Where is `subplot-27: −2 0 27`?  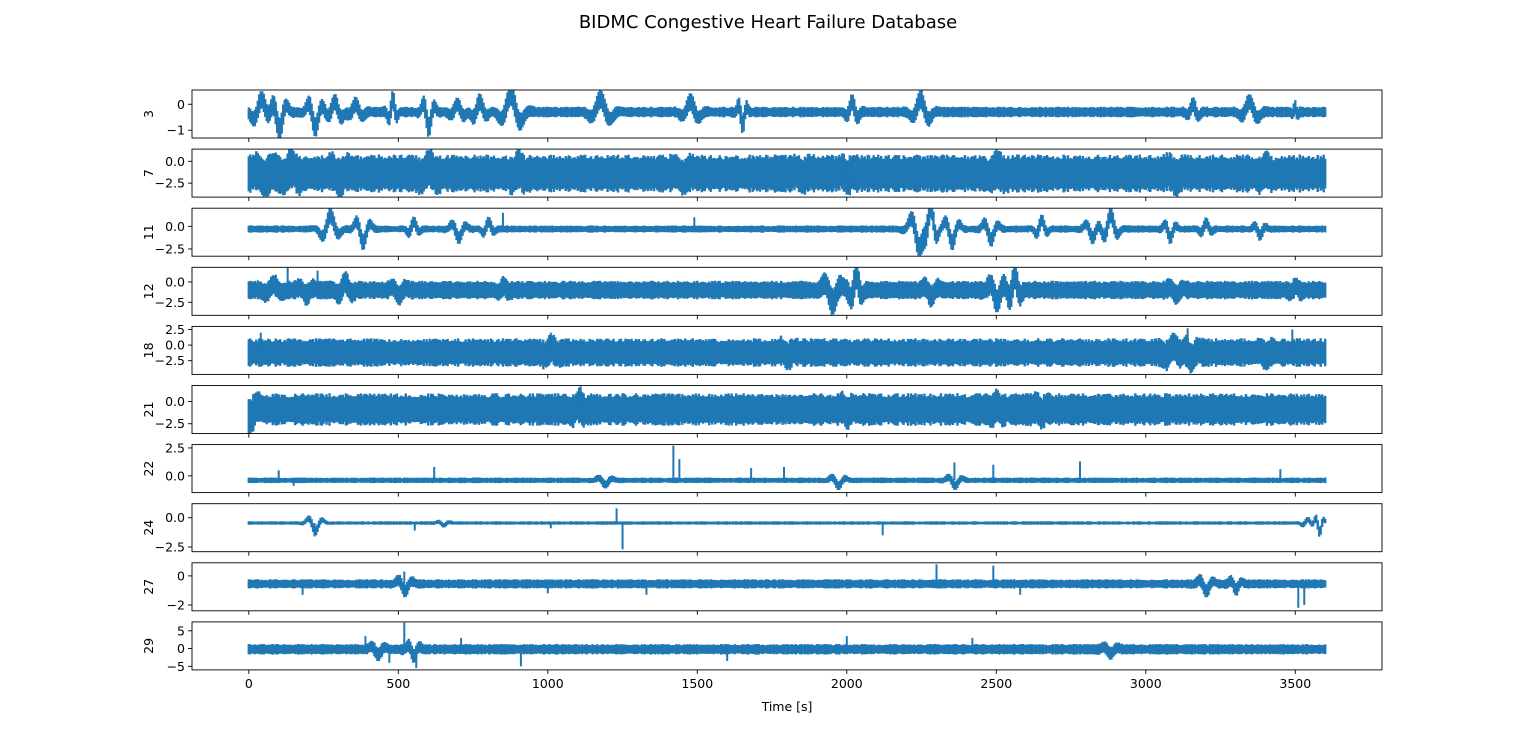 subplot-27: −2 0 27 is located at coordinates (762, 588).